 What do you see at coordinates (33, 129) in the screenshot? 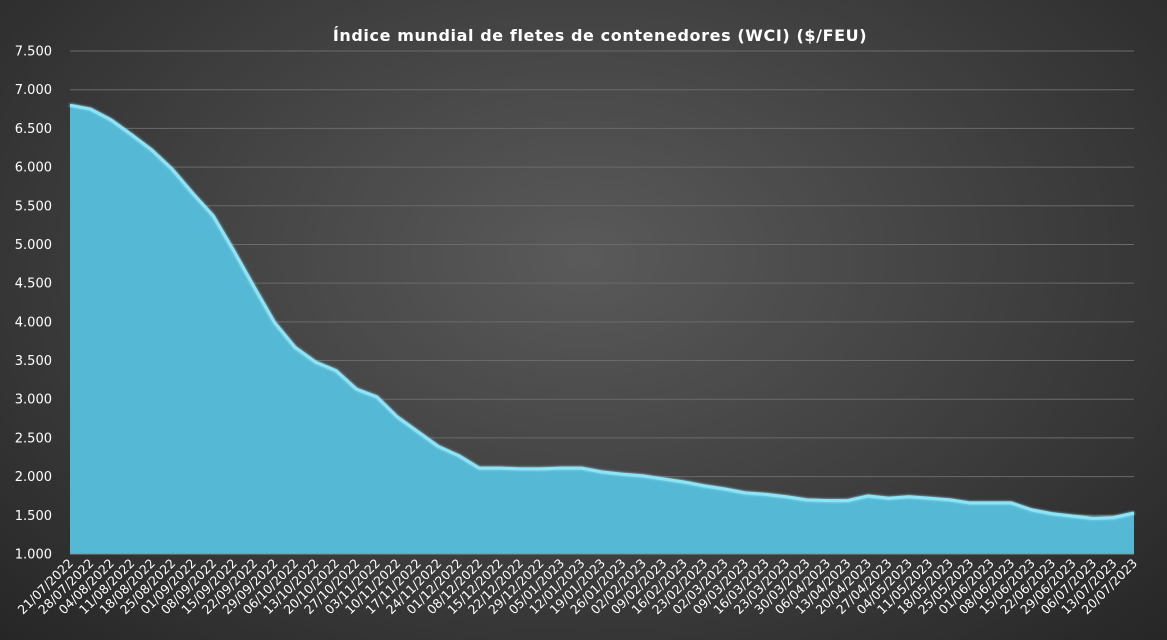
I see `y-tick-label: 6.500` at bounding box center [33, 129].